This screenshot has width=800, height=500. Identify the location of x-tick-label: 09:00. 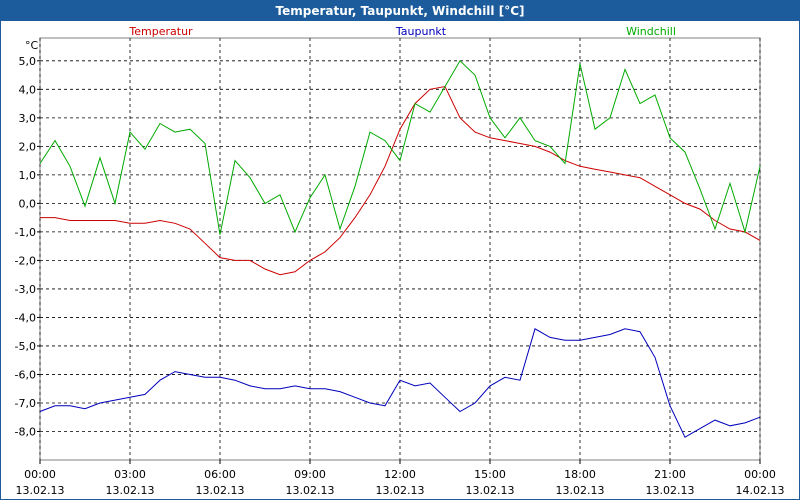
(310, 474).